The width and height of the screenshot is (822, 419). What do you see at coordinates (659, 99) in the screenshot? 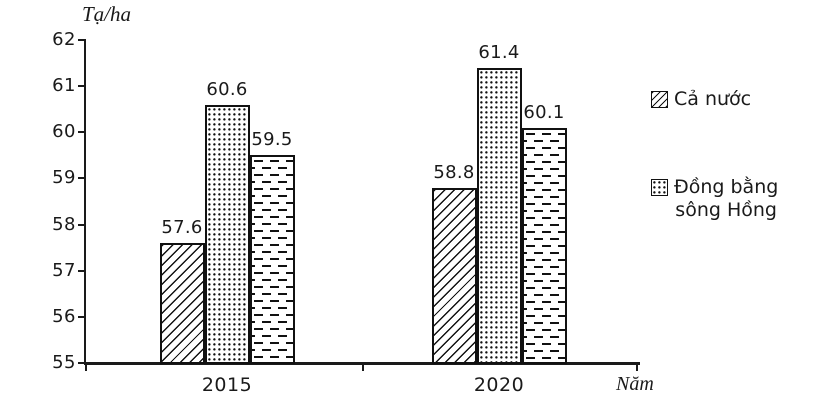
I see `legend-swatch-diagonal-hatch` at bounding box center [659, 99].